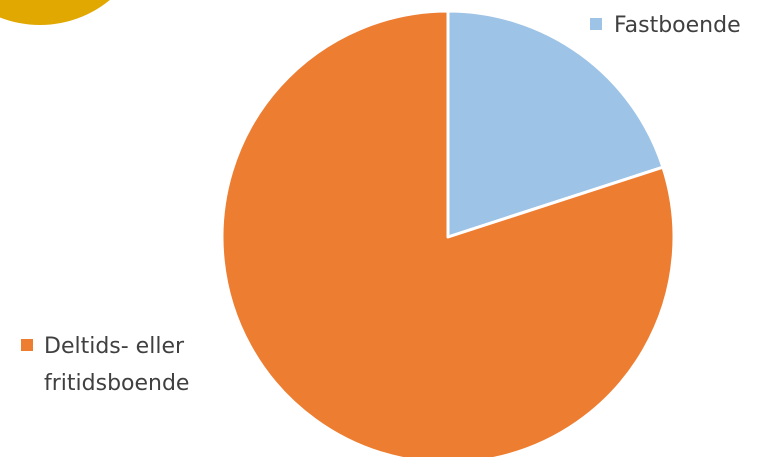 This screenshot has height=457, width=784. Describe the element at coordinates (55, 12) in the screenshot. I see `corner-decoration-circle` at that location.